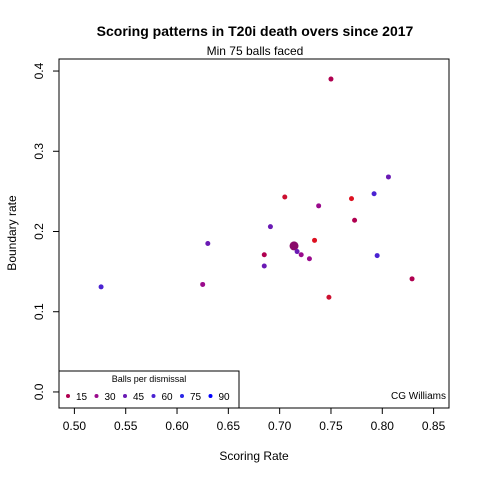 The width and height of the screenshot is (480, 480). I want to click on credit-text: CG Williams, so click(418, 396).